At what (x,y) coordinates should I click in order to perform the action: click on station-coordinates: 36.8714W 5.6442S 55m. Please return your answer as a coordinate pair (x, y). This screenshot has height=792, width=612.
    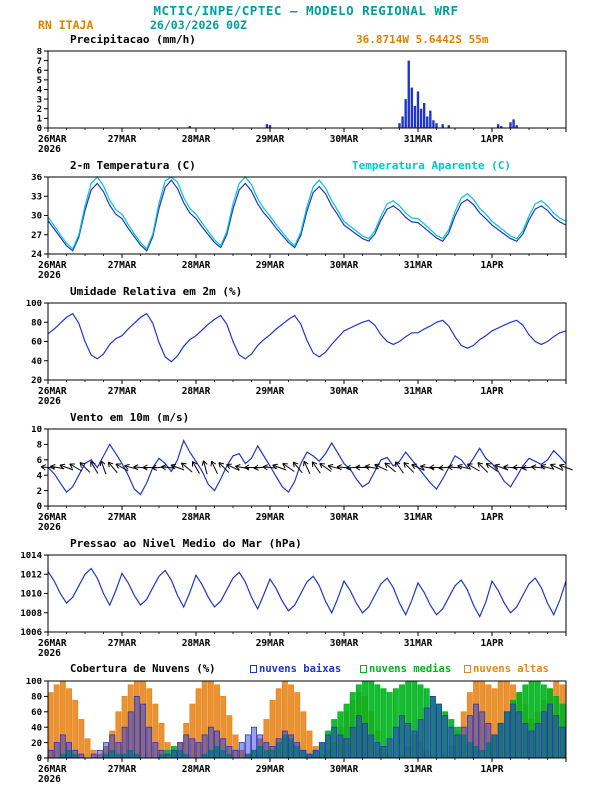
    Looking at the image, I should click on (422, 39).